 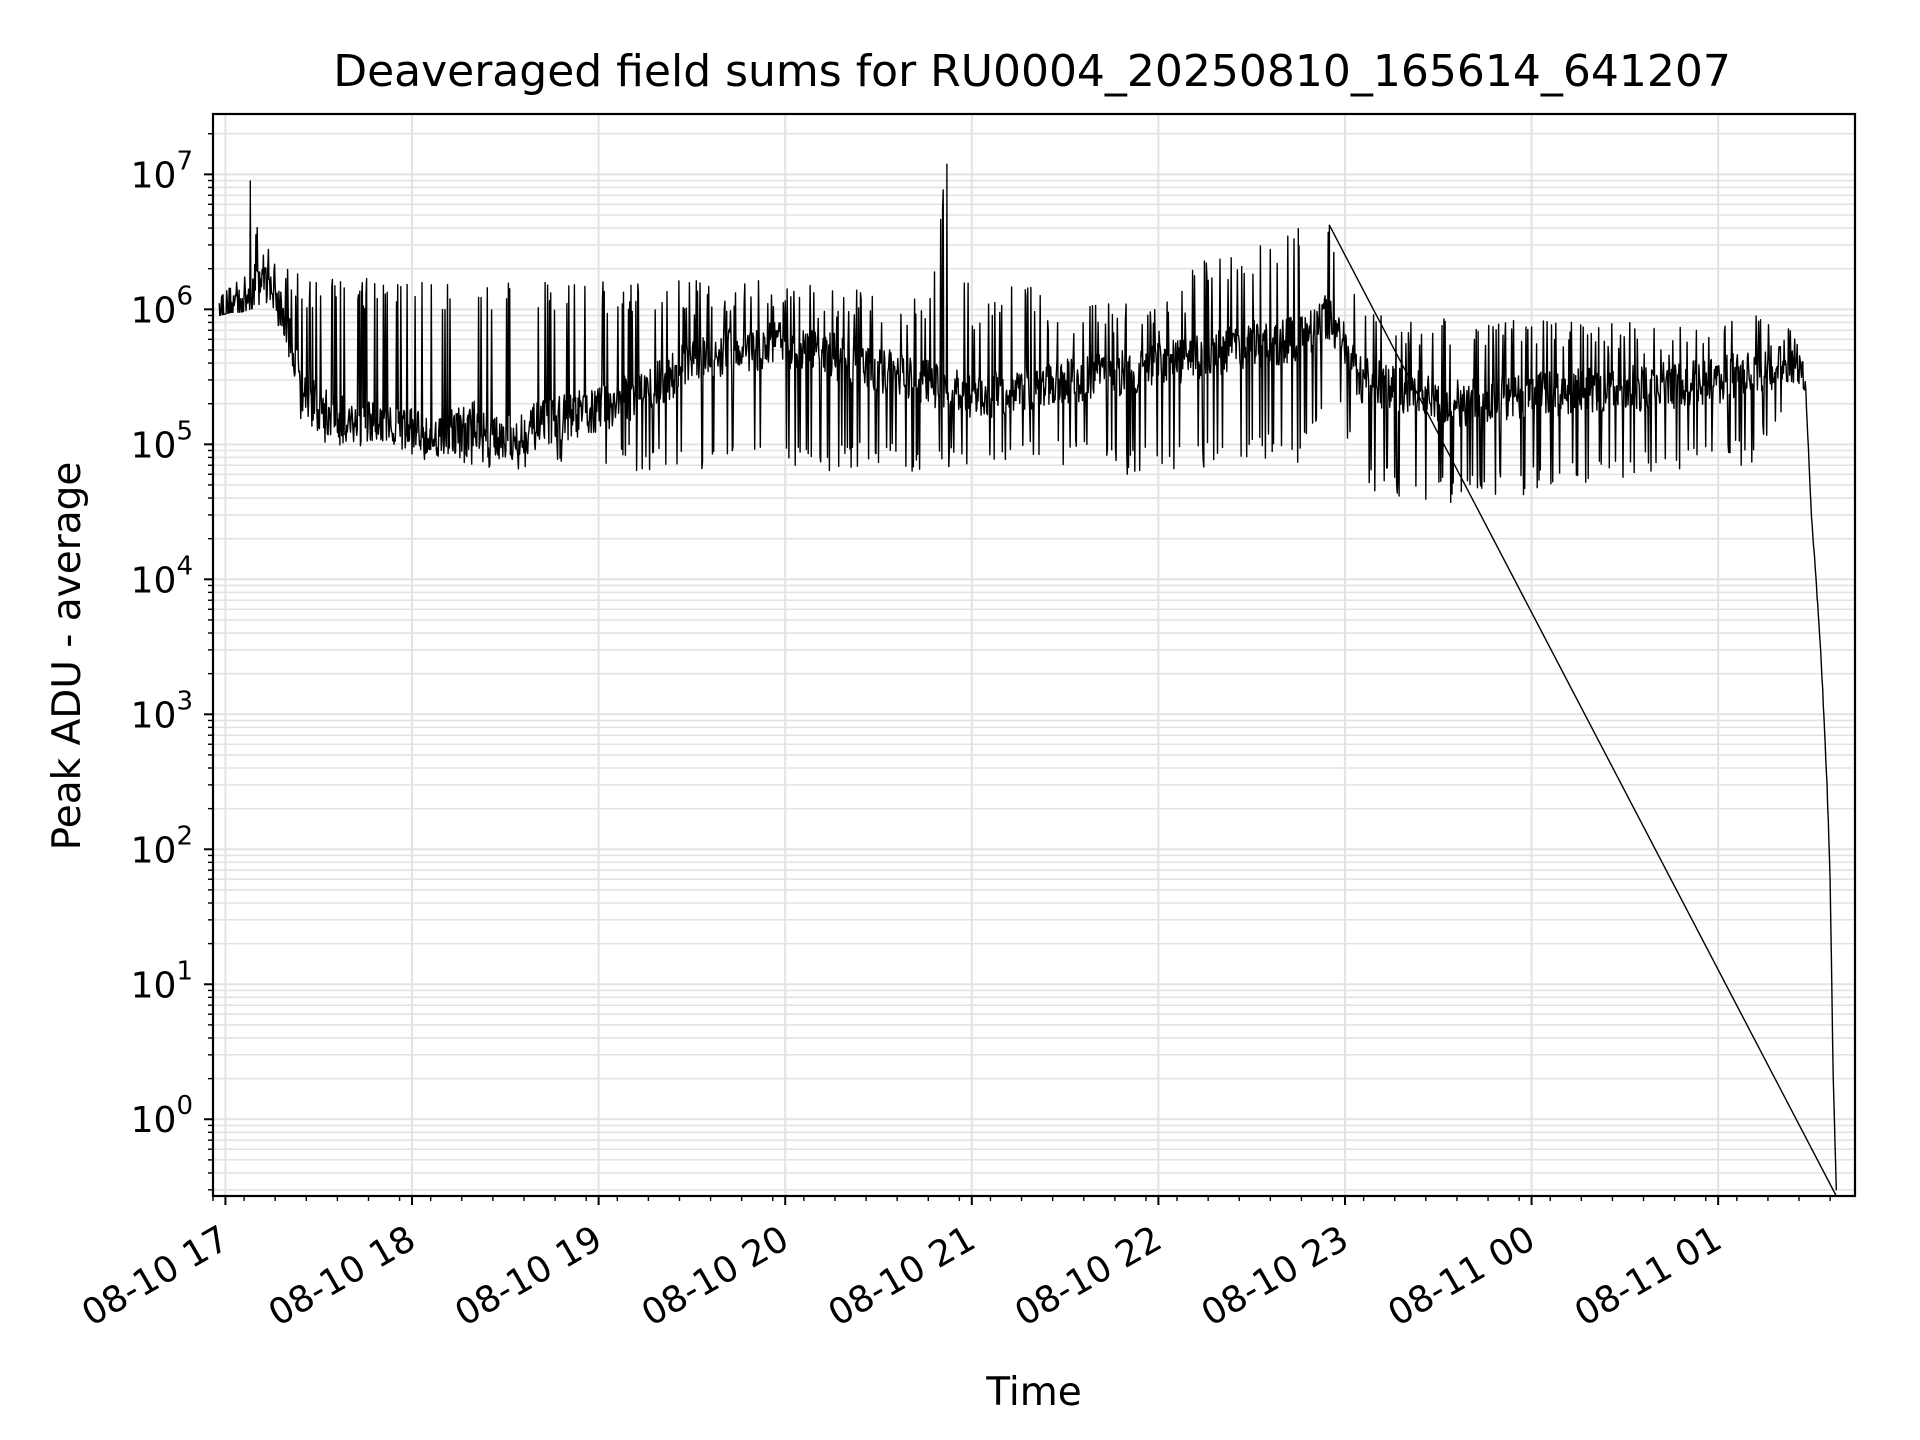 What do you see at coordinates (162, 1116) in the screenshot?
I see `y-tick-label: 10⁰` at bounding box center [162, 1116].